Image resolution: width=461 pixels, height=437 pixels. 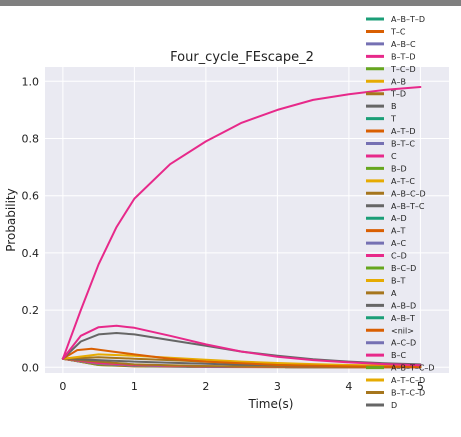 I want to click on legend-label: A–B–T, so click(x=403, y=318).